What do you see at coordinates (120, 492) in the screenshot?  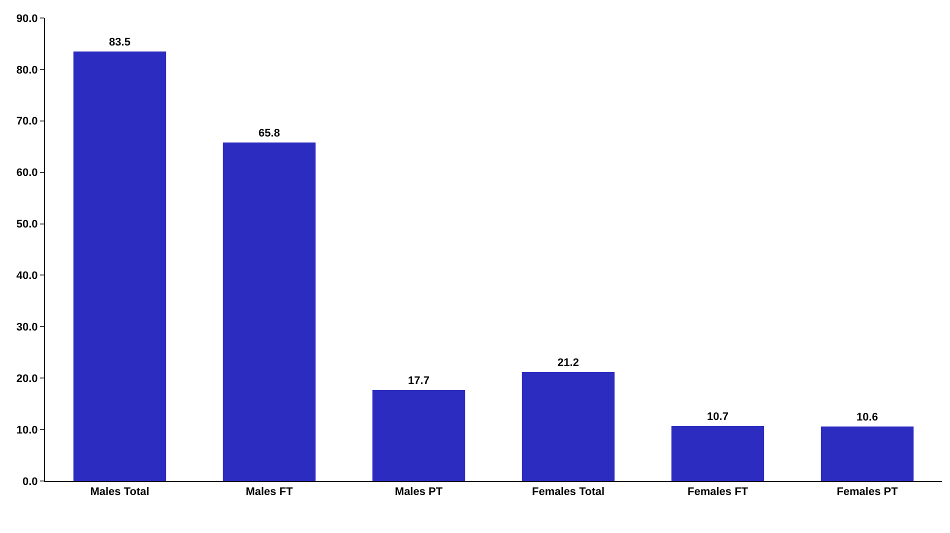 I see `x-tick-label: Males Total` at bounding box center [120, 492].